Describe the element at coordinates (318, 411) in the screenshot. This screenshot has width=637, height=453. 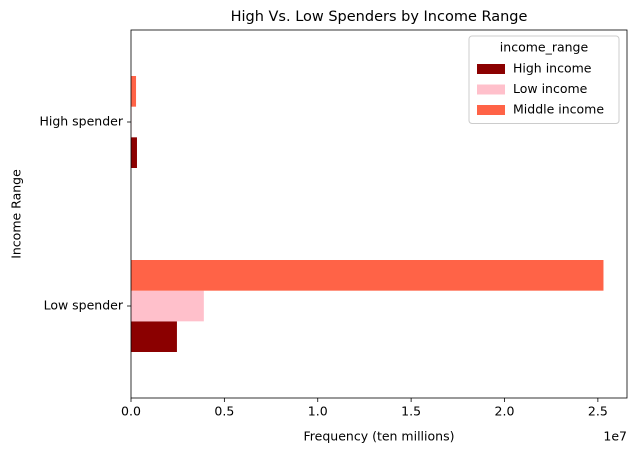
I see `x-tick-label: 1.0` at that location.